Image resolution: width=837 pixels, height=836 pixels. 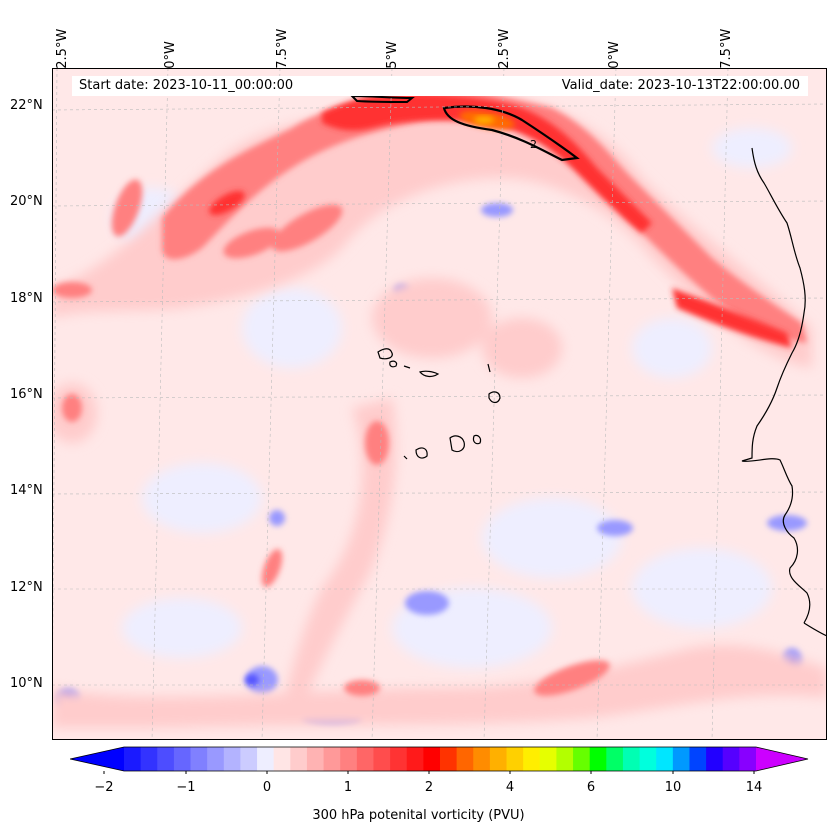 What do you see at coordinates (186, 85) in the screenshot?
I see `start-date-label: Start date: 2023-10-11_00:00:00` at bounding box center [186, 85].